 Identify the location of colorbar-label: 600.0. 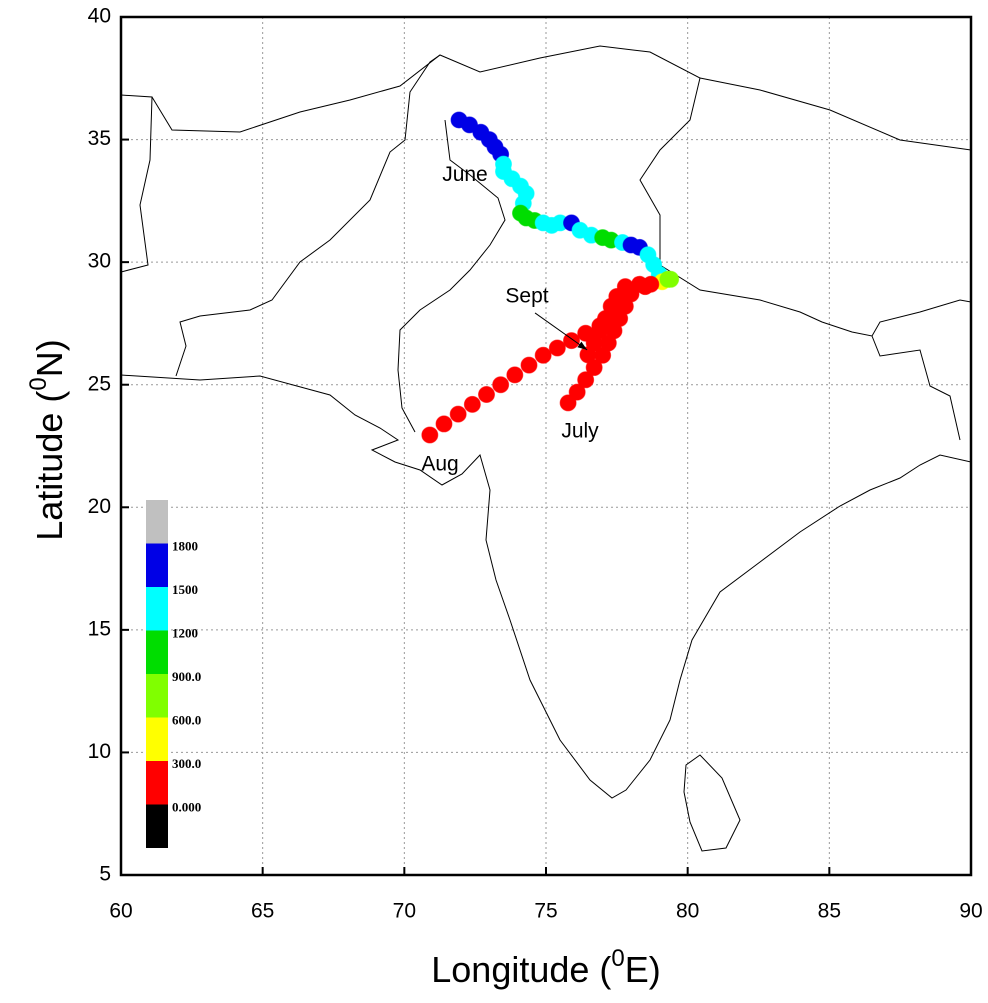
(186, 719).